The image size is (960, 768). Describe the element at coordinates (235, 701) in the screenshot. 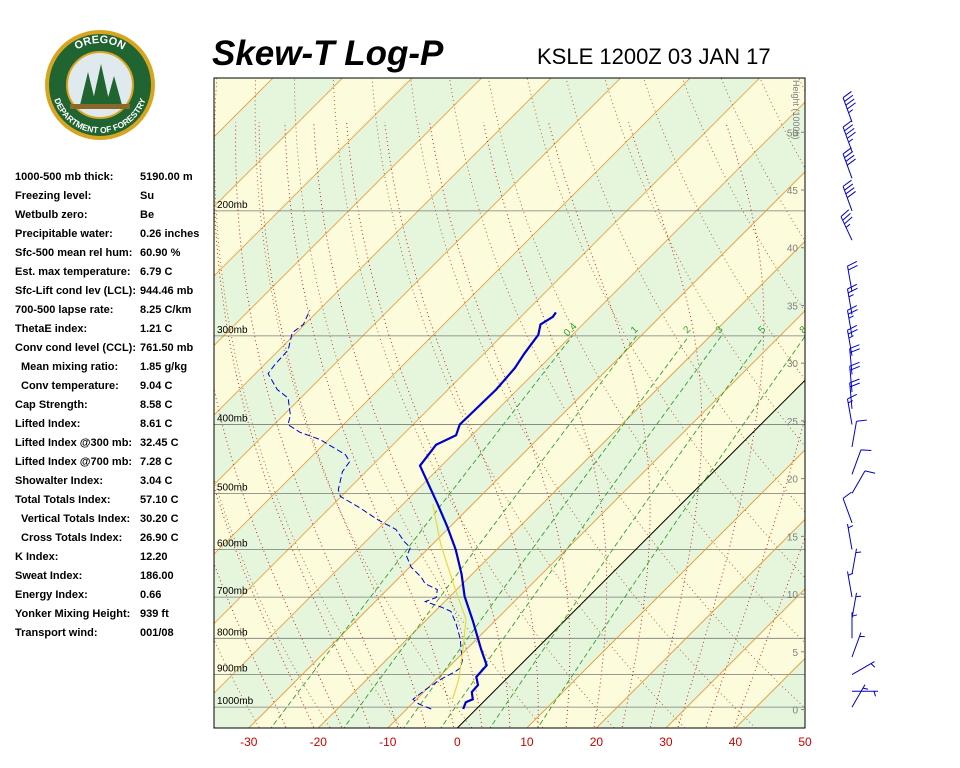

I see `y-tick-label: 1000mb` at that location.